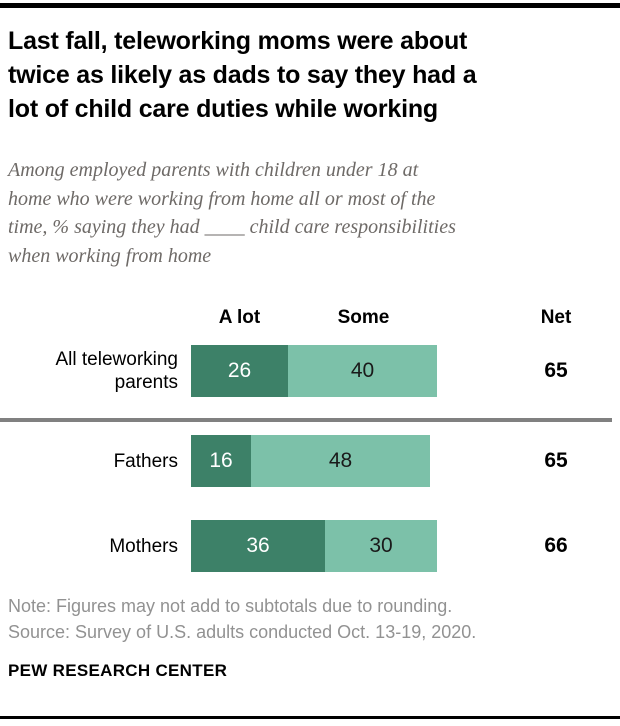  Describe the element at coordinates (556, 545) in the screenshot. I see `net-value: 66` at that location.